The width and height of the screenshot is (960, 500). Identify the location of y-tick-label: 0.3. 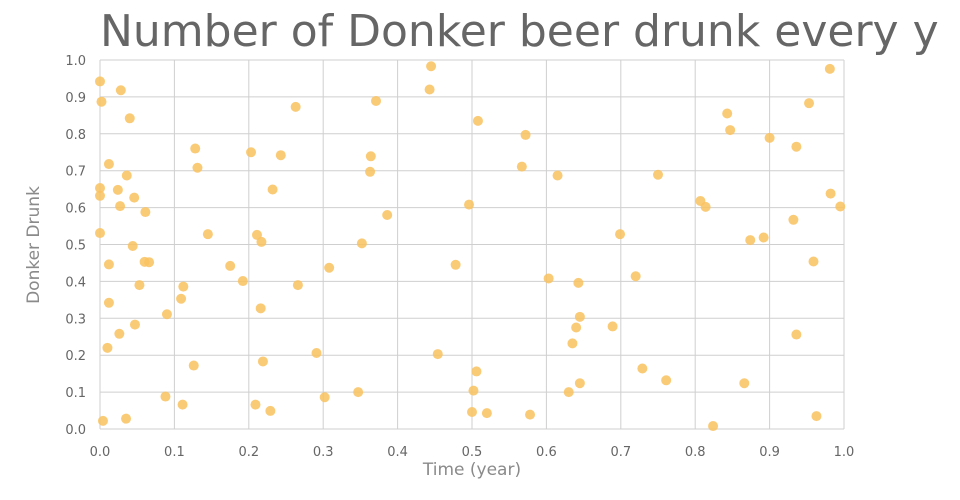
(75, 319).